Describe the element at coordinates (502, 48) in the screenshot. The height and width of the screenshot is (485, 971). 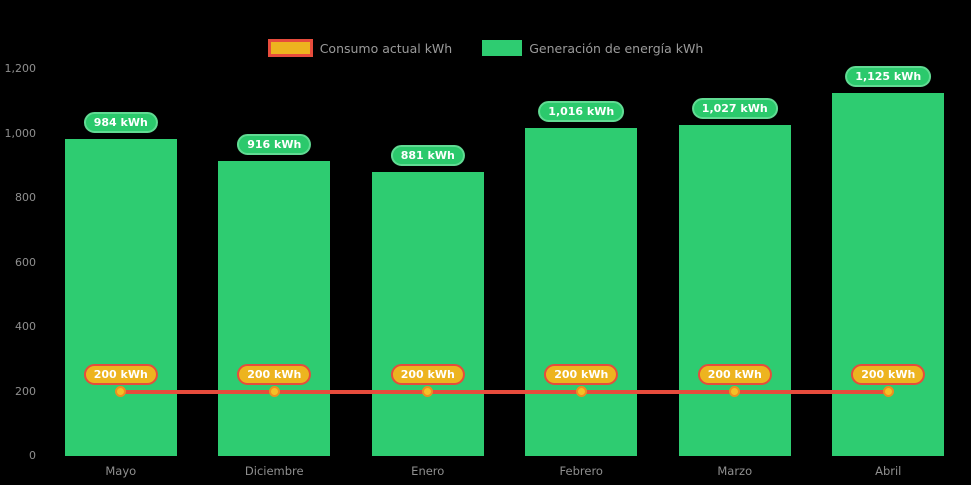
I see `legend-swatch-generacion-icon` at that location.